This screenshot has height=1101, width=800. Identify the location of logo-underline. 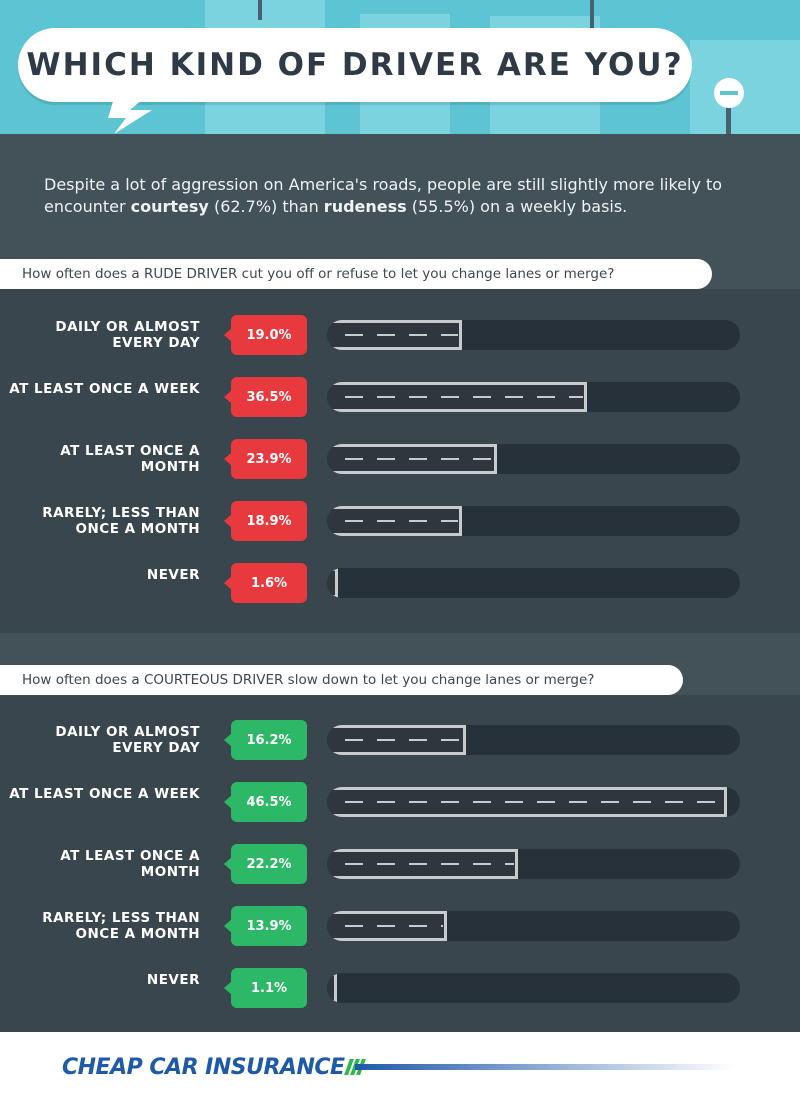
(545, 1067).